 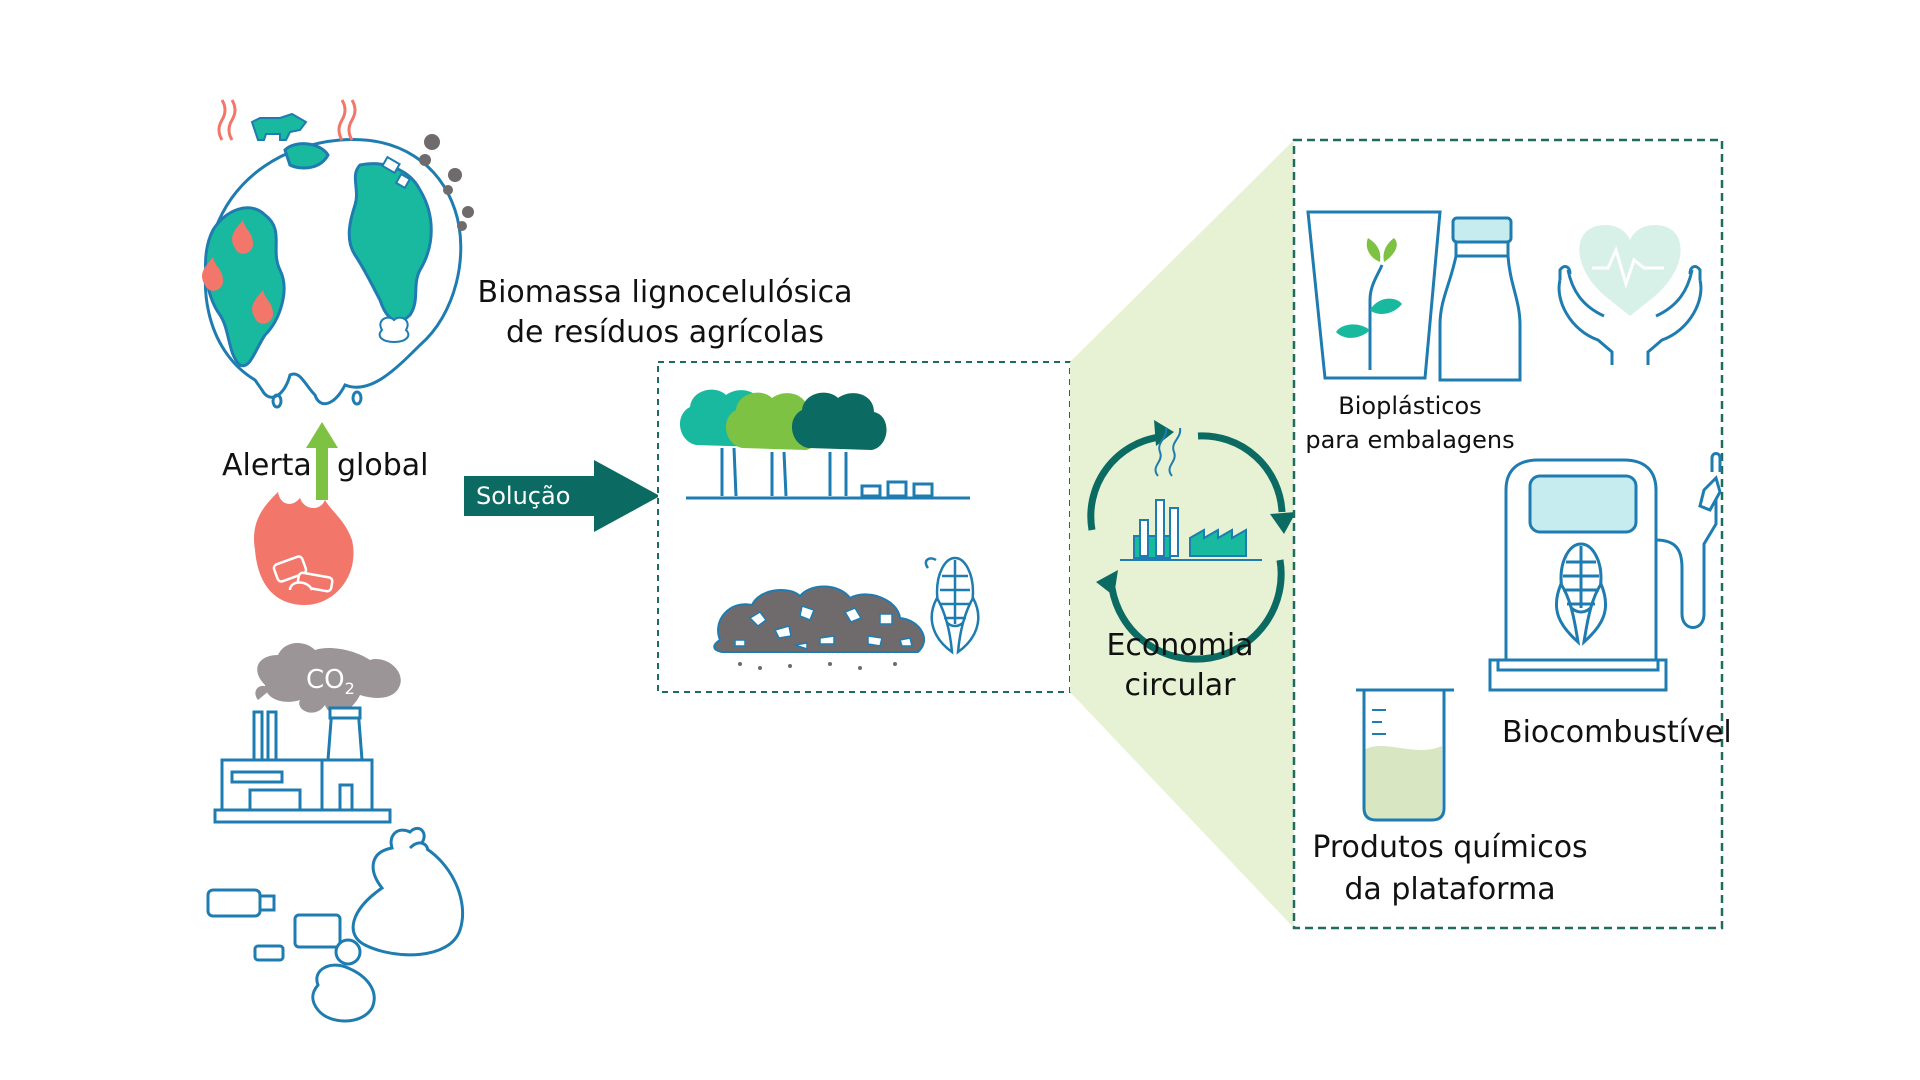 I want to click on biofuel-label: Biocombustível, so click(x=1617, y=732).